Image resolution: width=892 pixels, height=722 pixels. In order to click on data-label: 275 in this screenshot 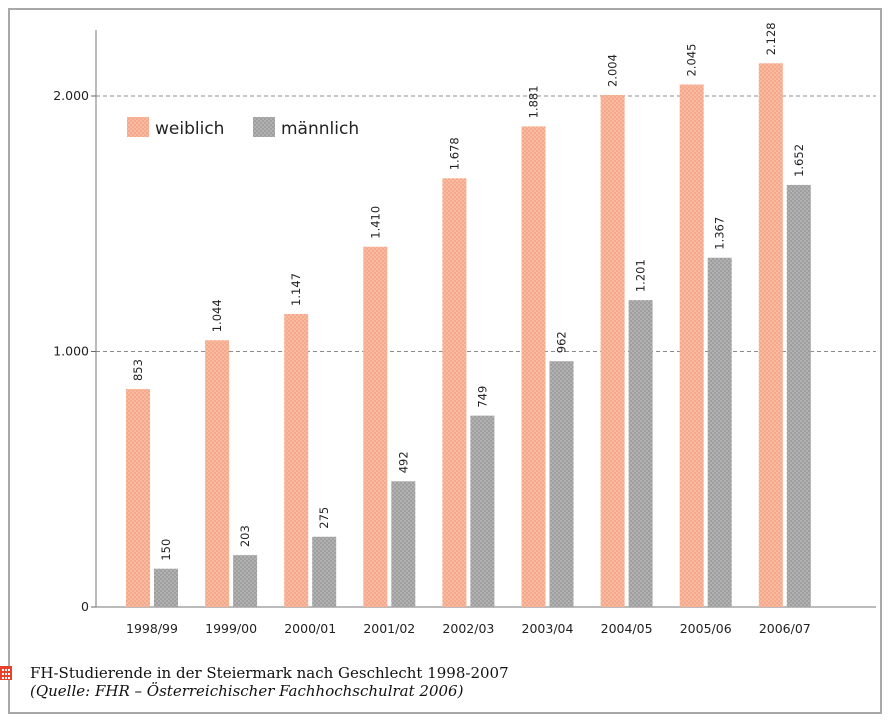, I will do `click(324, 518)`.